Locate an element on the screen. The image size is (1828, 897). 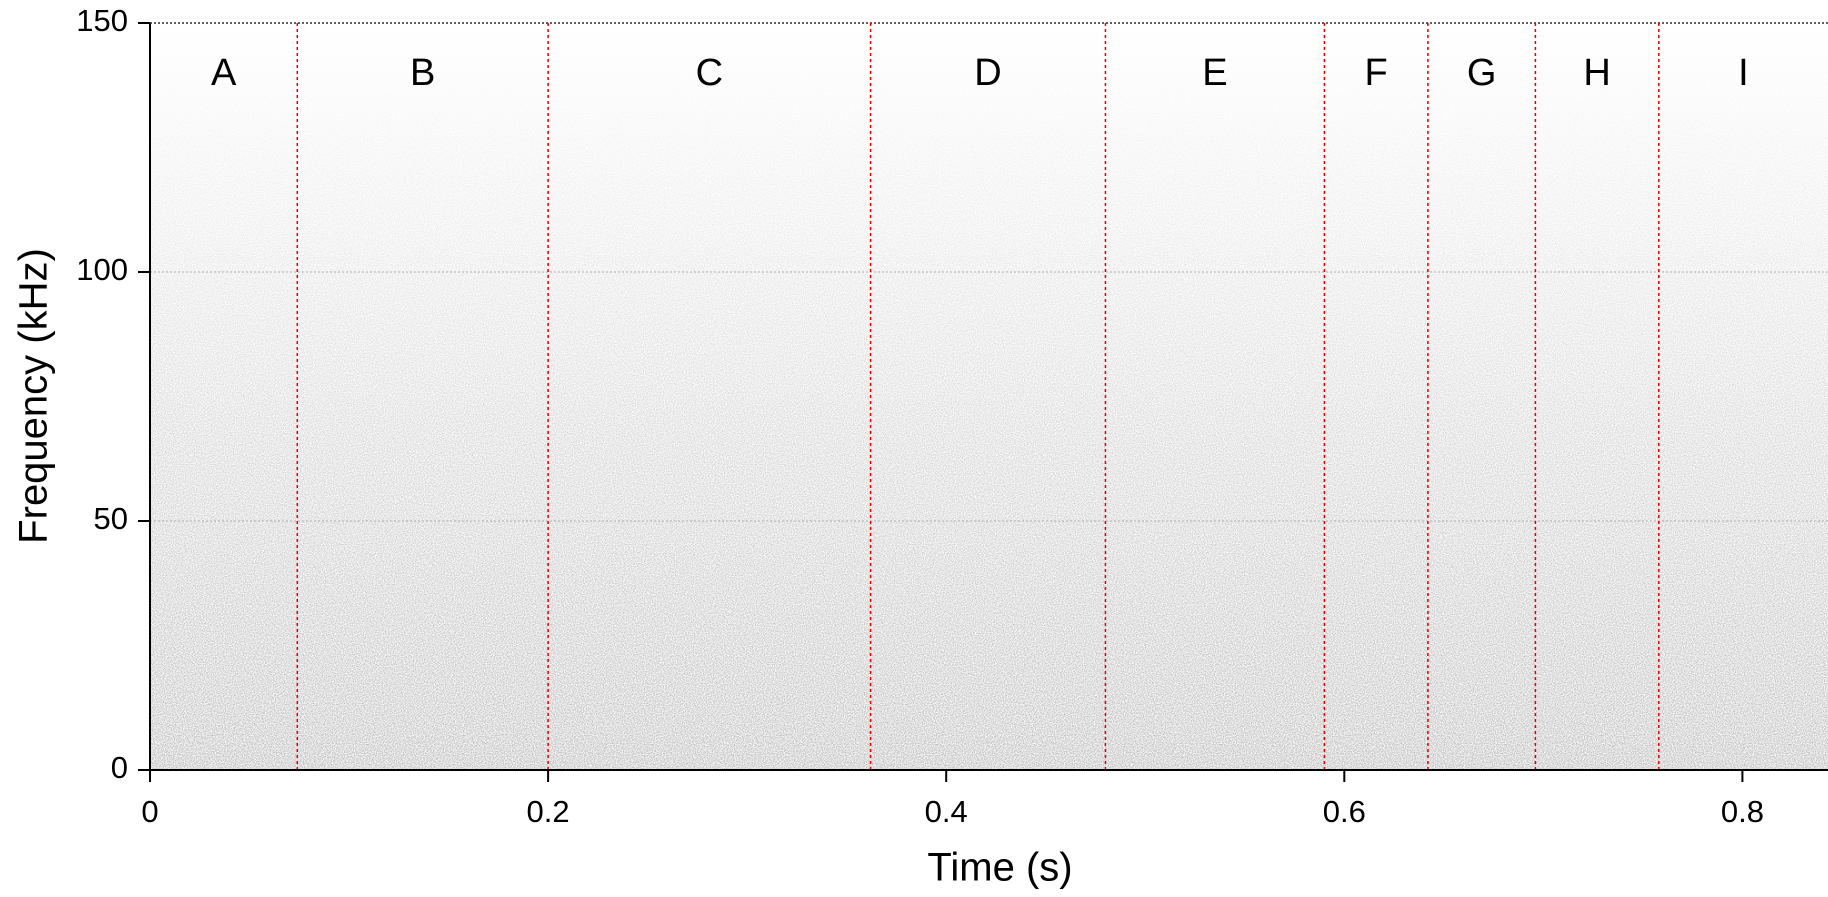
section-label: I is located at coordinates (1743, 73).